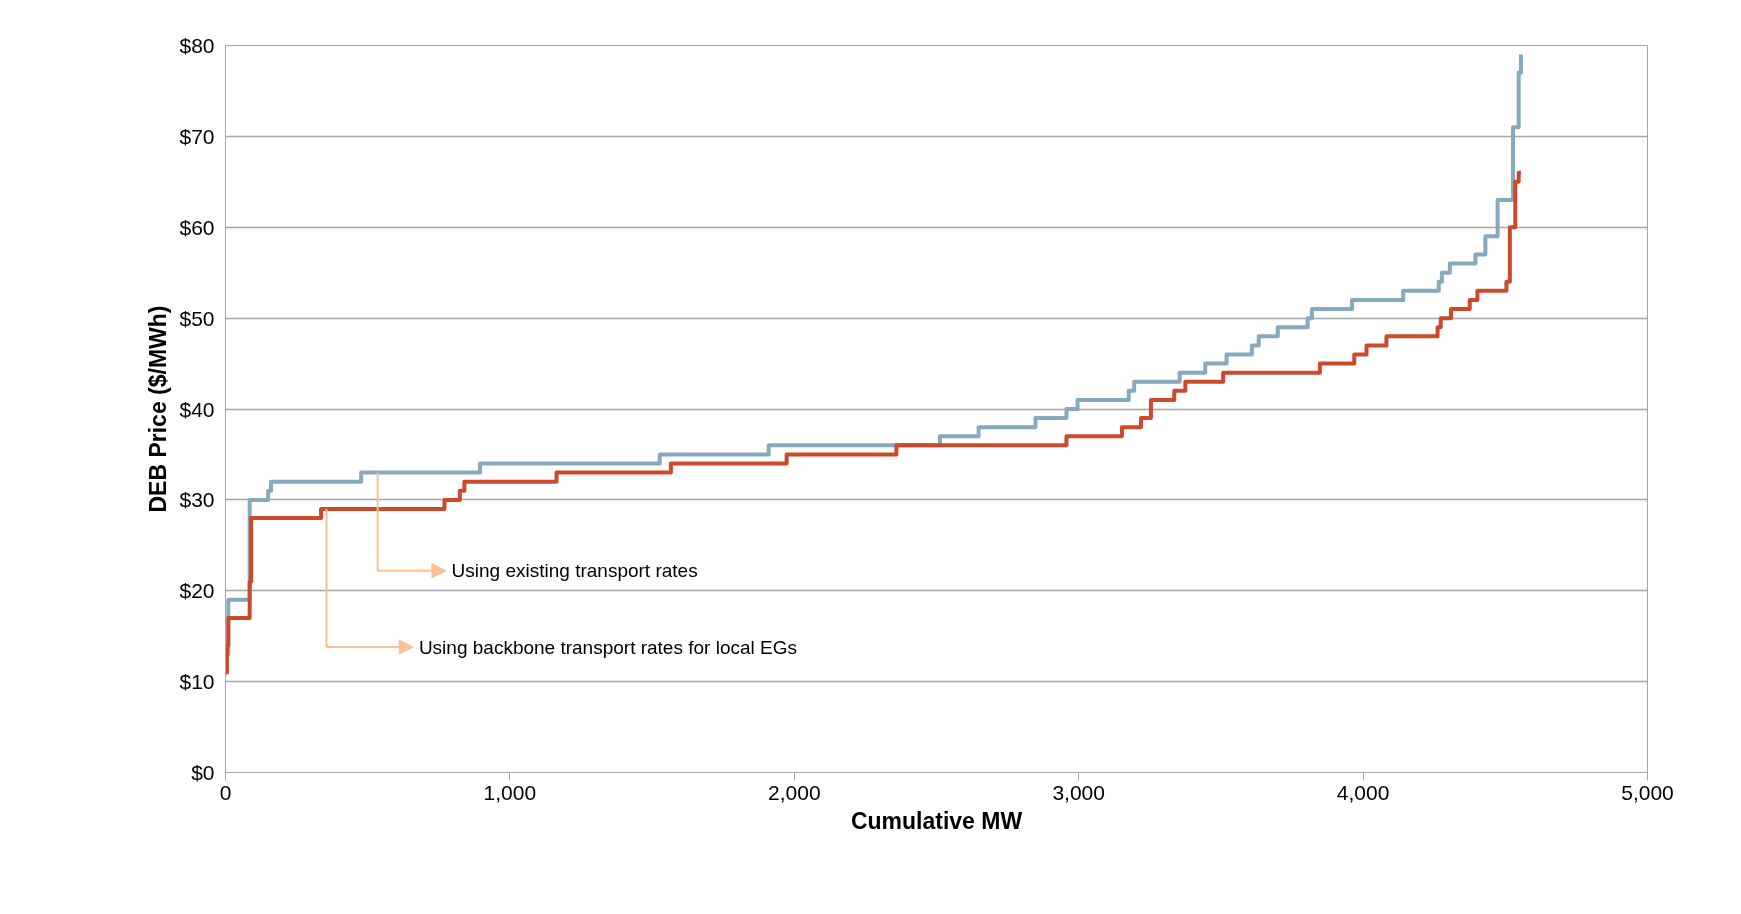  I want to click on x-tick-label: 4,000, so click(1363, 792).